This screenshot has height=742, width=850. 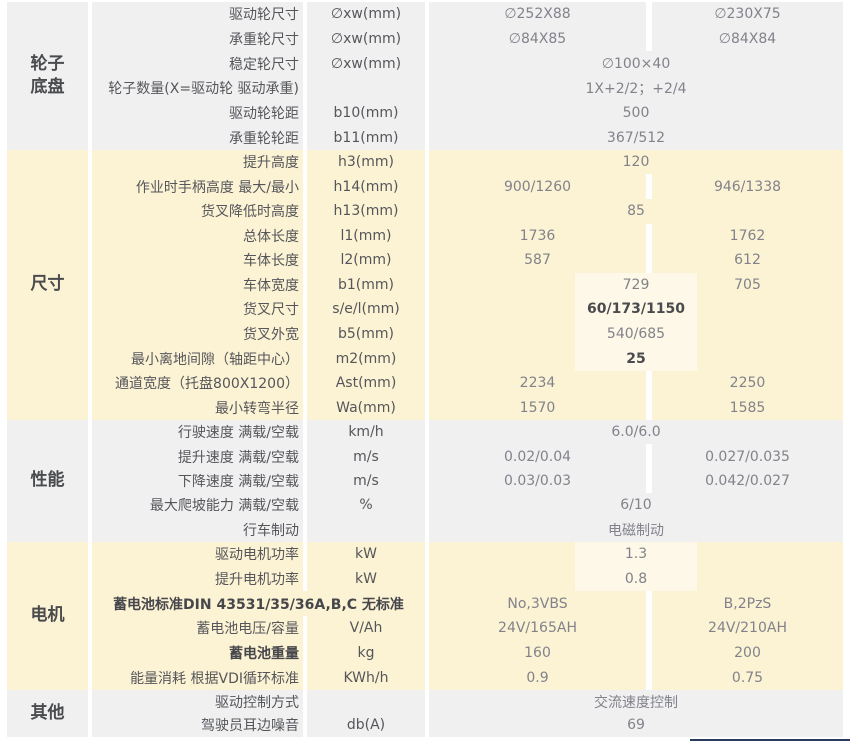 I want to click on spec-value-merged: 120, so click(x=636, y=162).